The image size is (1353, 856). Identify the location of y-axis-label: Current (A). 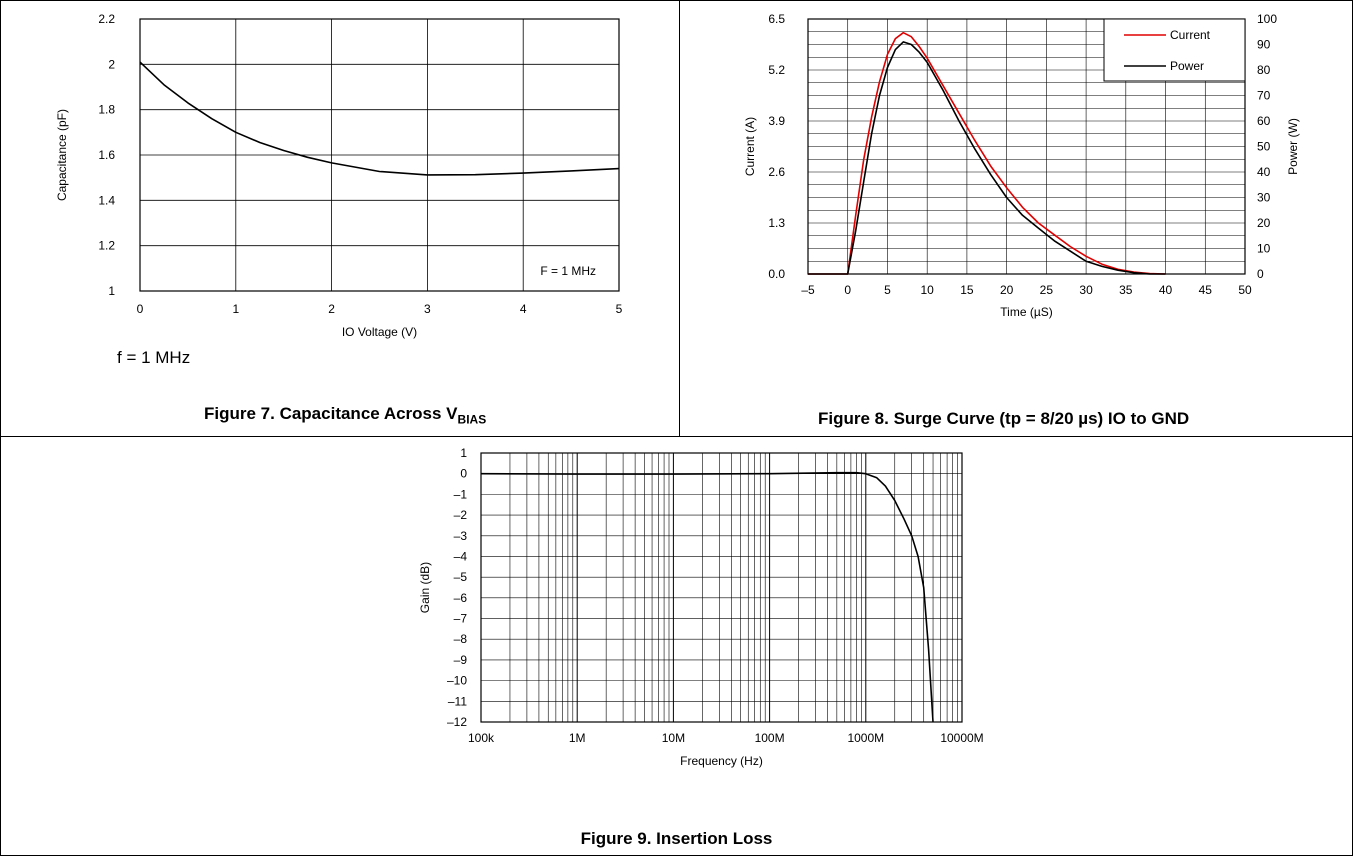
(750, 146).